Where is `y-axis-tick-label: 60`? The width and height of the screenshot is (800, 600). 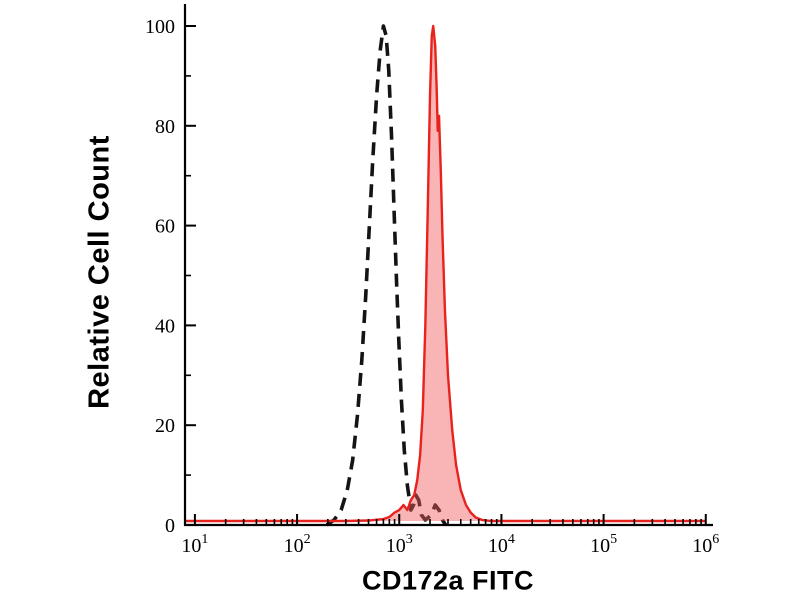 y-axis-tick-label: 60 is located at coordinates (165, 227).